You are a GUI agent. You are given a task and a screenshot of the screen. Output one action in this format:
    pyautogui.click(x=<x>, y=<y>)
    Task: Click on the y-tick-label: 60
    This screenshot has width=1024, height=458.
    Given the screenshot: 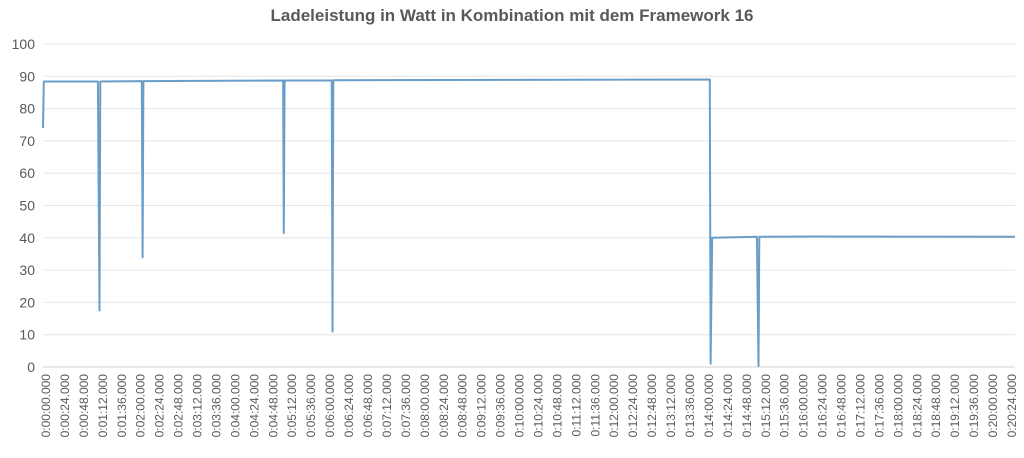 What is the action you would take?
    pyautogui.click(x=27, y=173)
    